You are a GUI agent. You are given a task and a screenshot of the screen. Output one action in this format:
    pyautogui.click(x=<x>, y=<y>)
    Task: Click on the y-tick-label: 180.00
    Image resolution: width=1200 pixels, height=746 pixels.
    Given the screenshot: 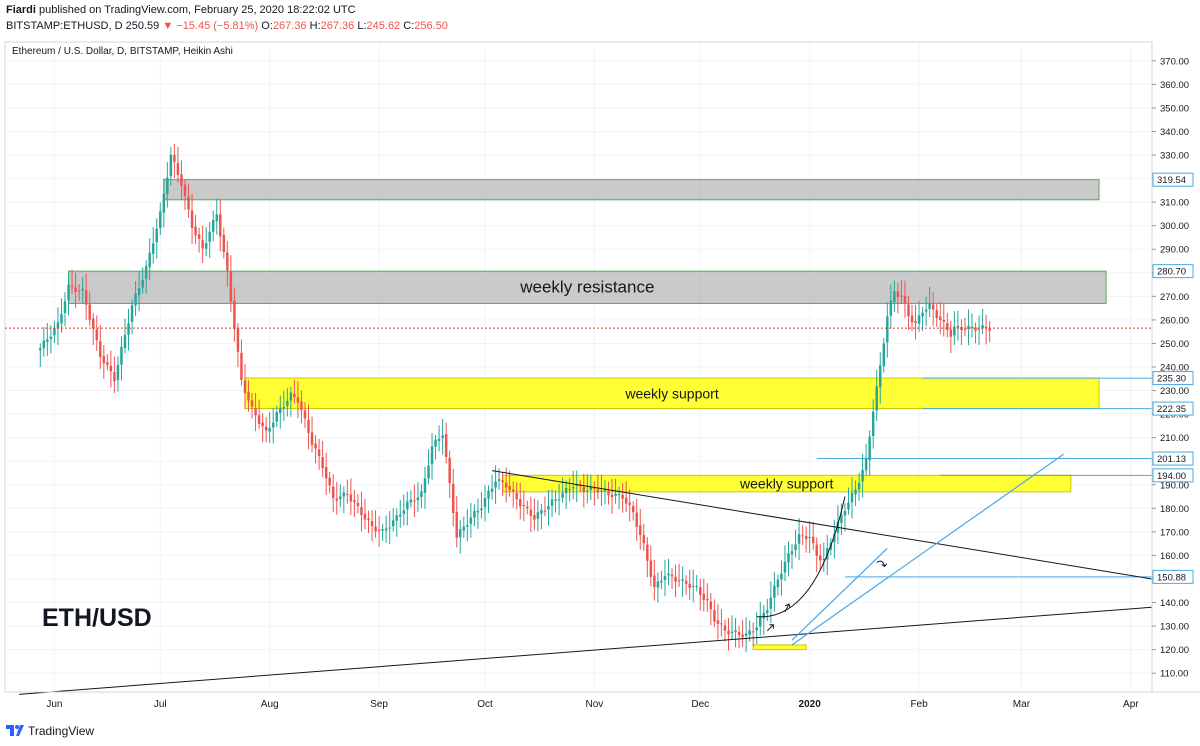 What is the action you would take?
    pyautogui.click(x=1174, y=509)
    